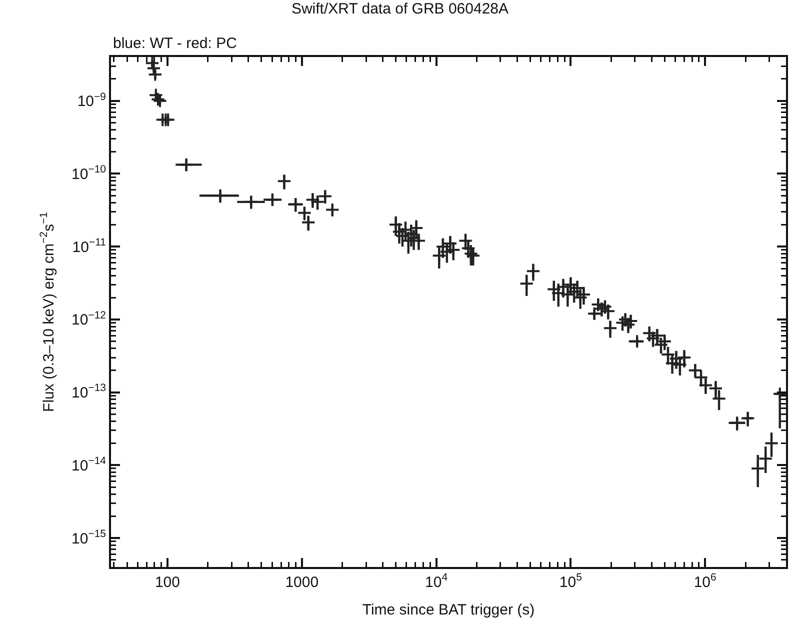 The width and height of the screenshot is (800, 644). I want to click on y-tick-label: 10$^{−12}$, so click(89, 319).